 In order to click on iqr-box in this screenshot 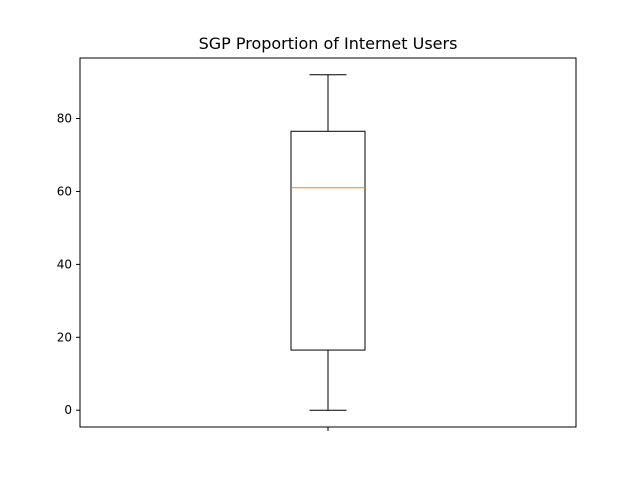, I will do `click(328, 240)`.